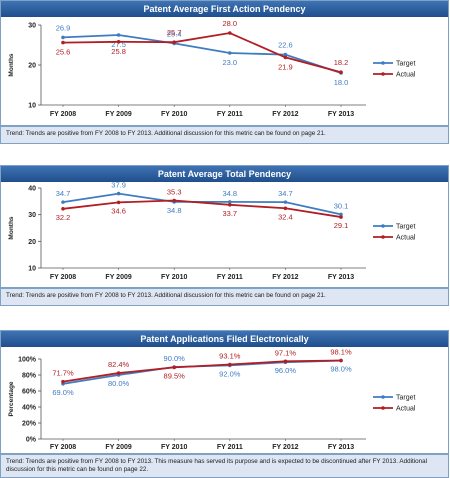 The width and height of the screenshot is (450, 478). Describe the element at coordinates (63, 52) in the screenshot. I see `data-label-actual: 25.6` at that location.